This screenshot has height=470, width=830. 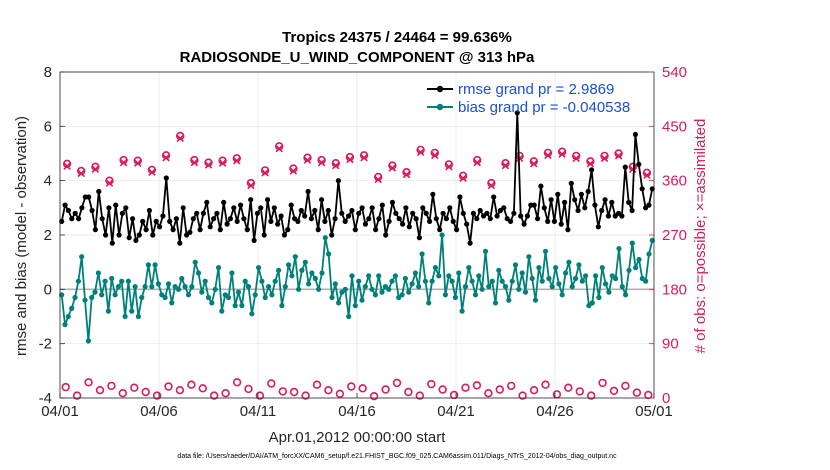 I want to click on xtick-label: 05/01, so click(x=654, y=411).